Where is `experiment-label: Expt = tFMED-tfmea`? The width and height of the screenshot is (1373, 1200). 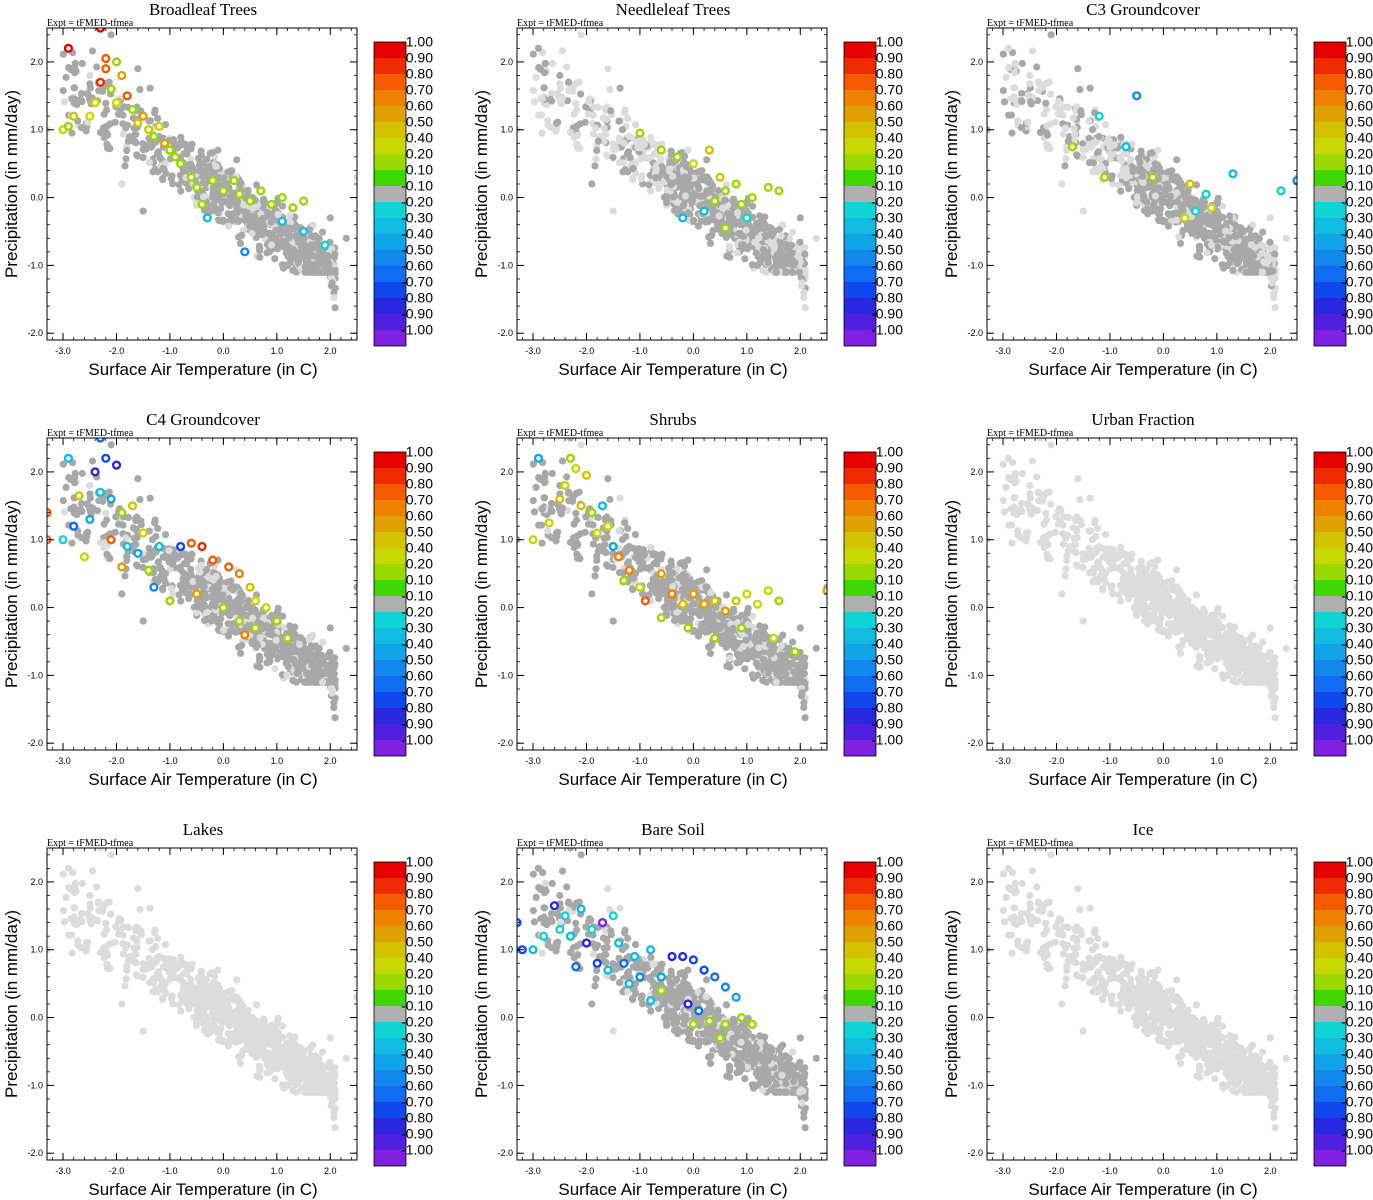 experiment-label: Expt = tFMED-tfmea is located at coordinates (560, 433).